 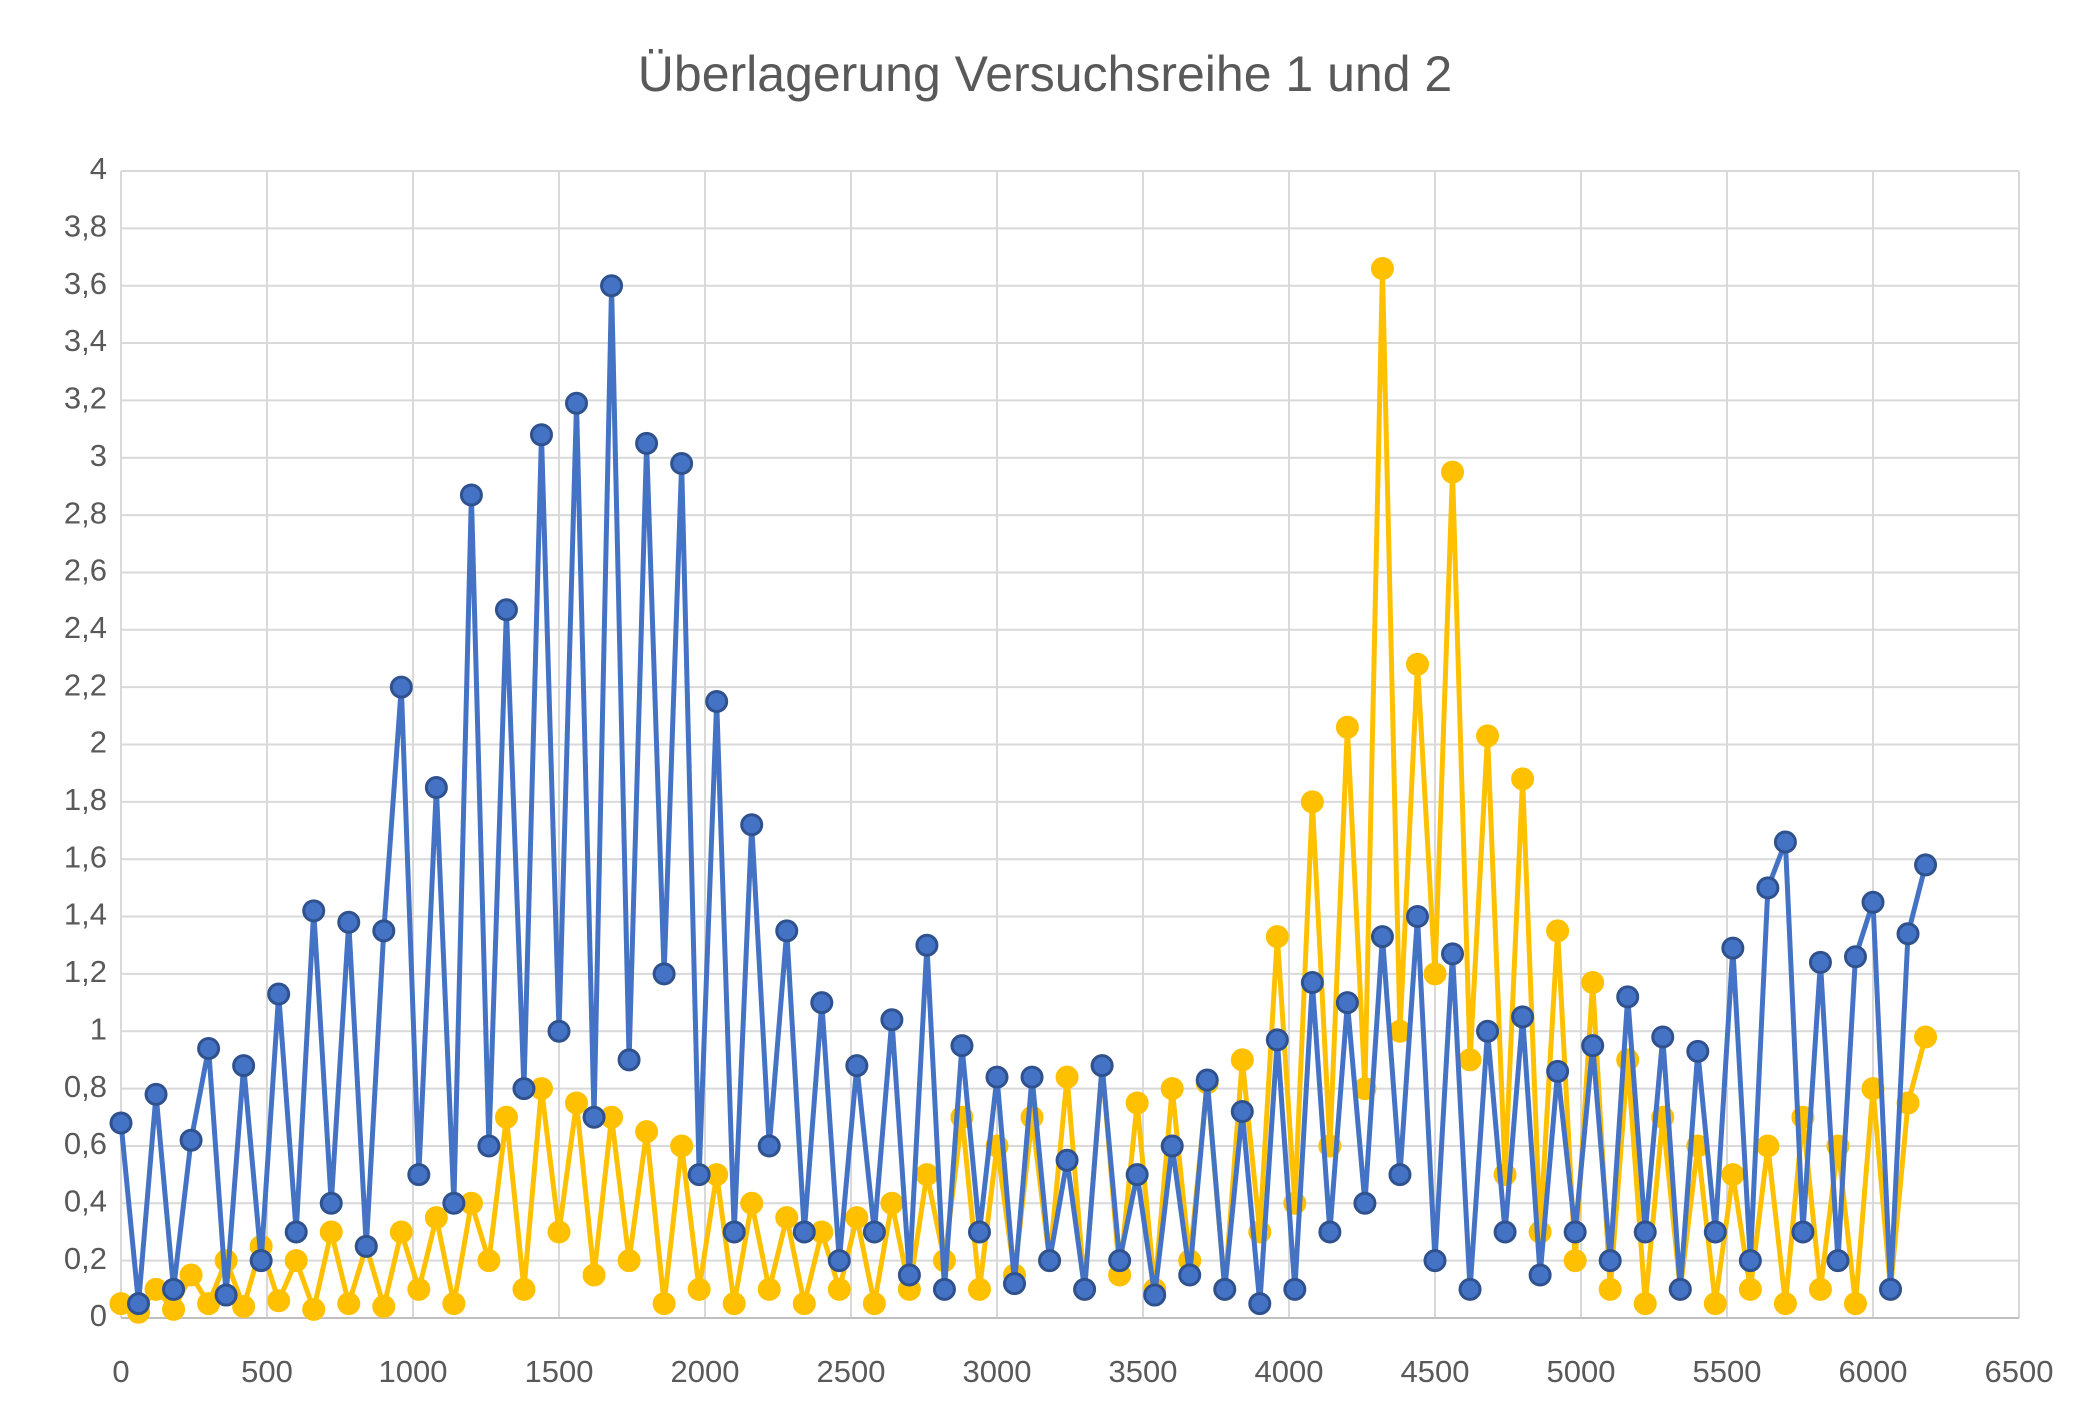 What do you see at coordinates (85, 684) in the screenshot?
I see `y-tick-label: 2,2` at bounding box center [85, 684].